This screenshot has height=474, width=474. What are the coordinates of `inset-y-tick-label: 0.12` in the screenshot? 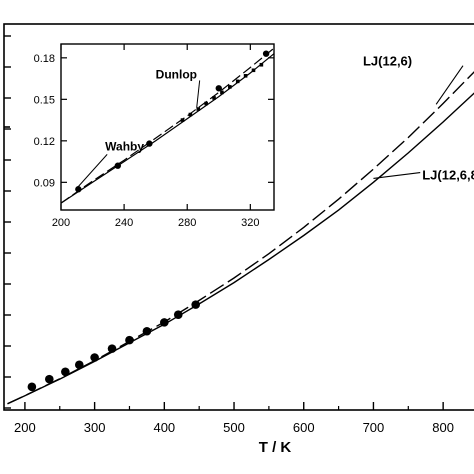 It's located at (44, 142).